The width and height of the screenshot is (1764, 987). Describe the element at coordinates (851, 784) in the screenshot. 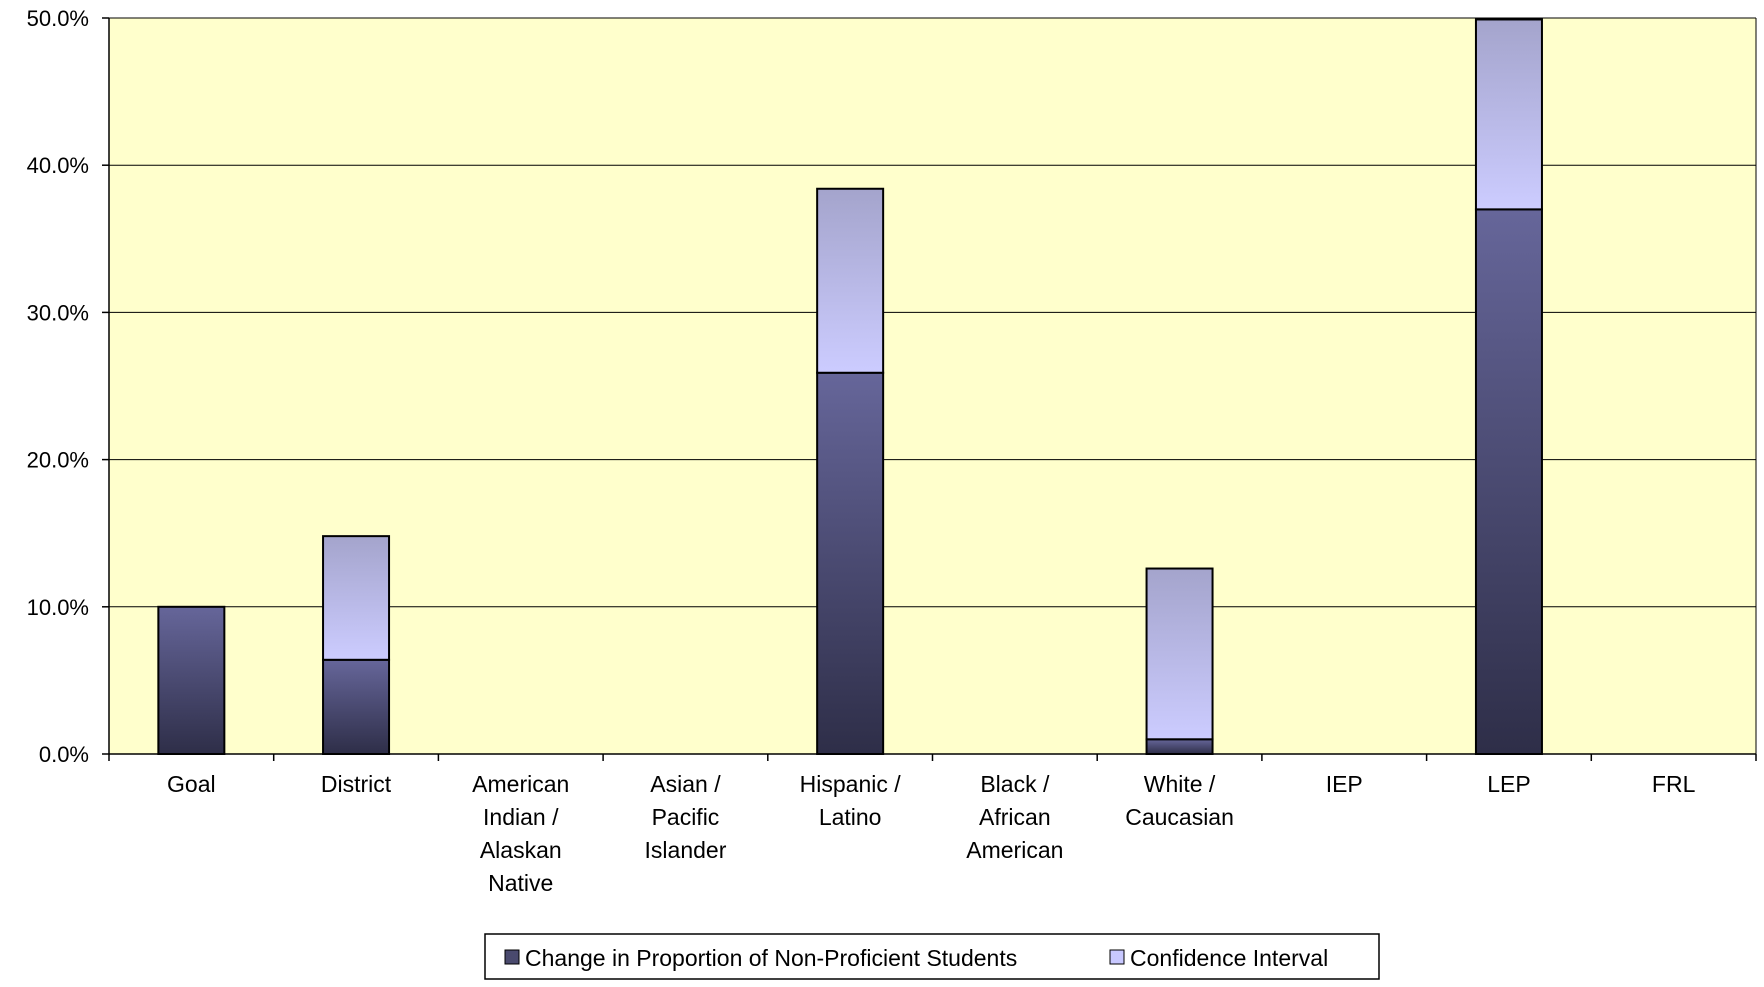

I see `x-category-label: Hispanic /` at that location.